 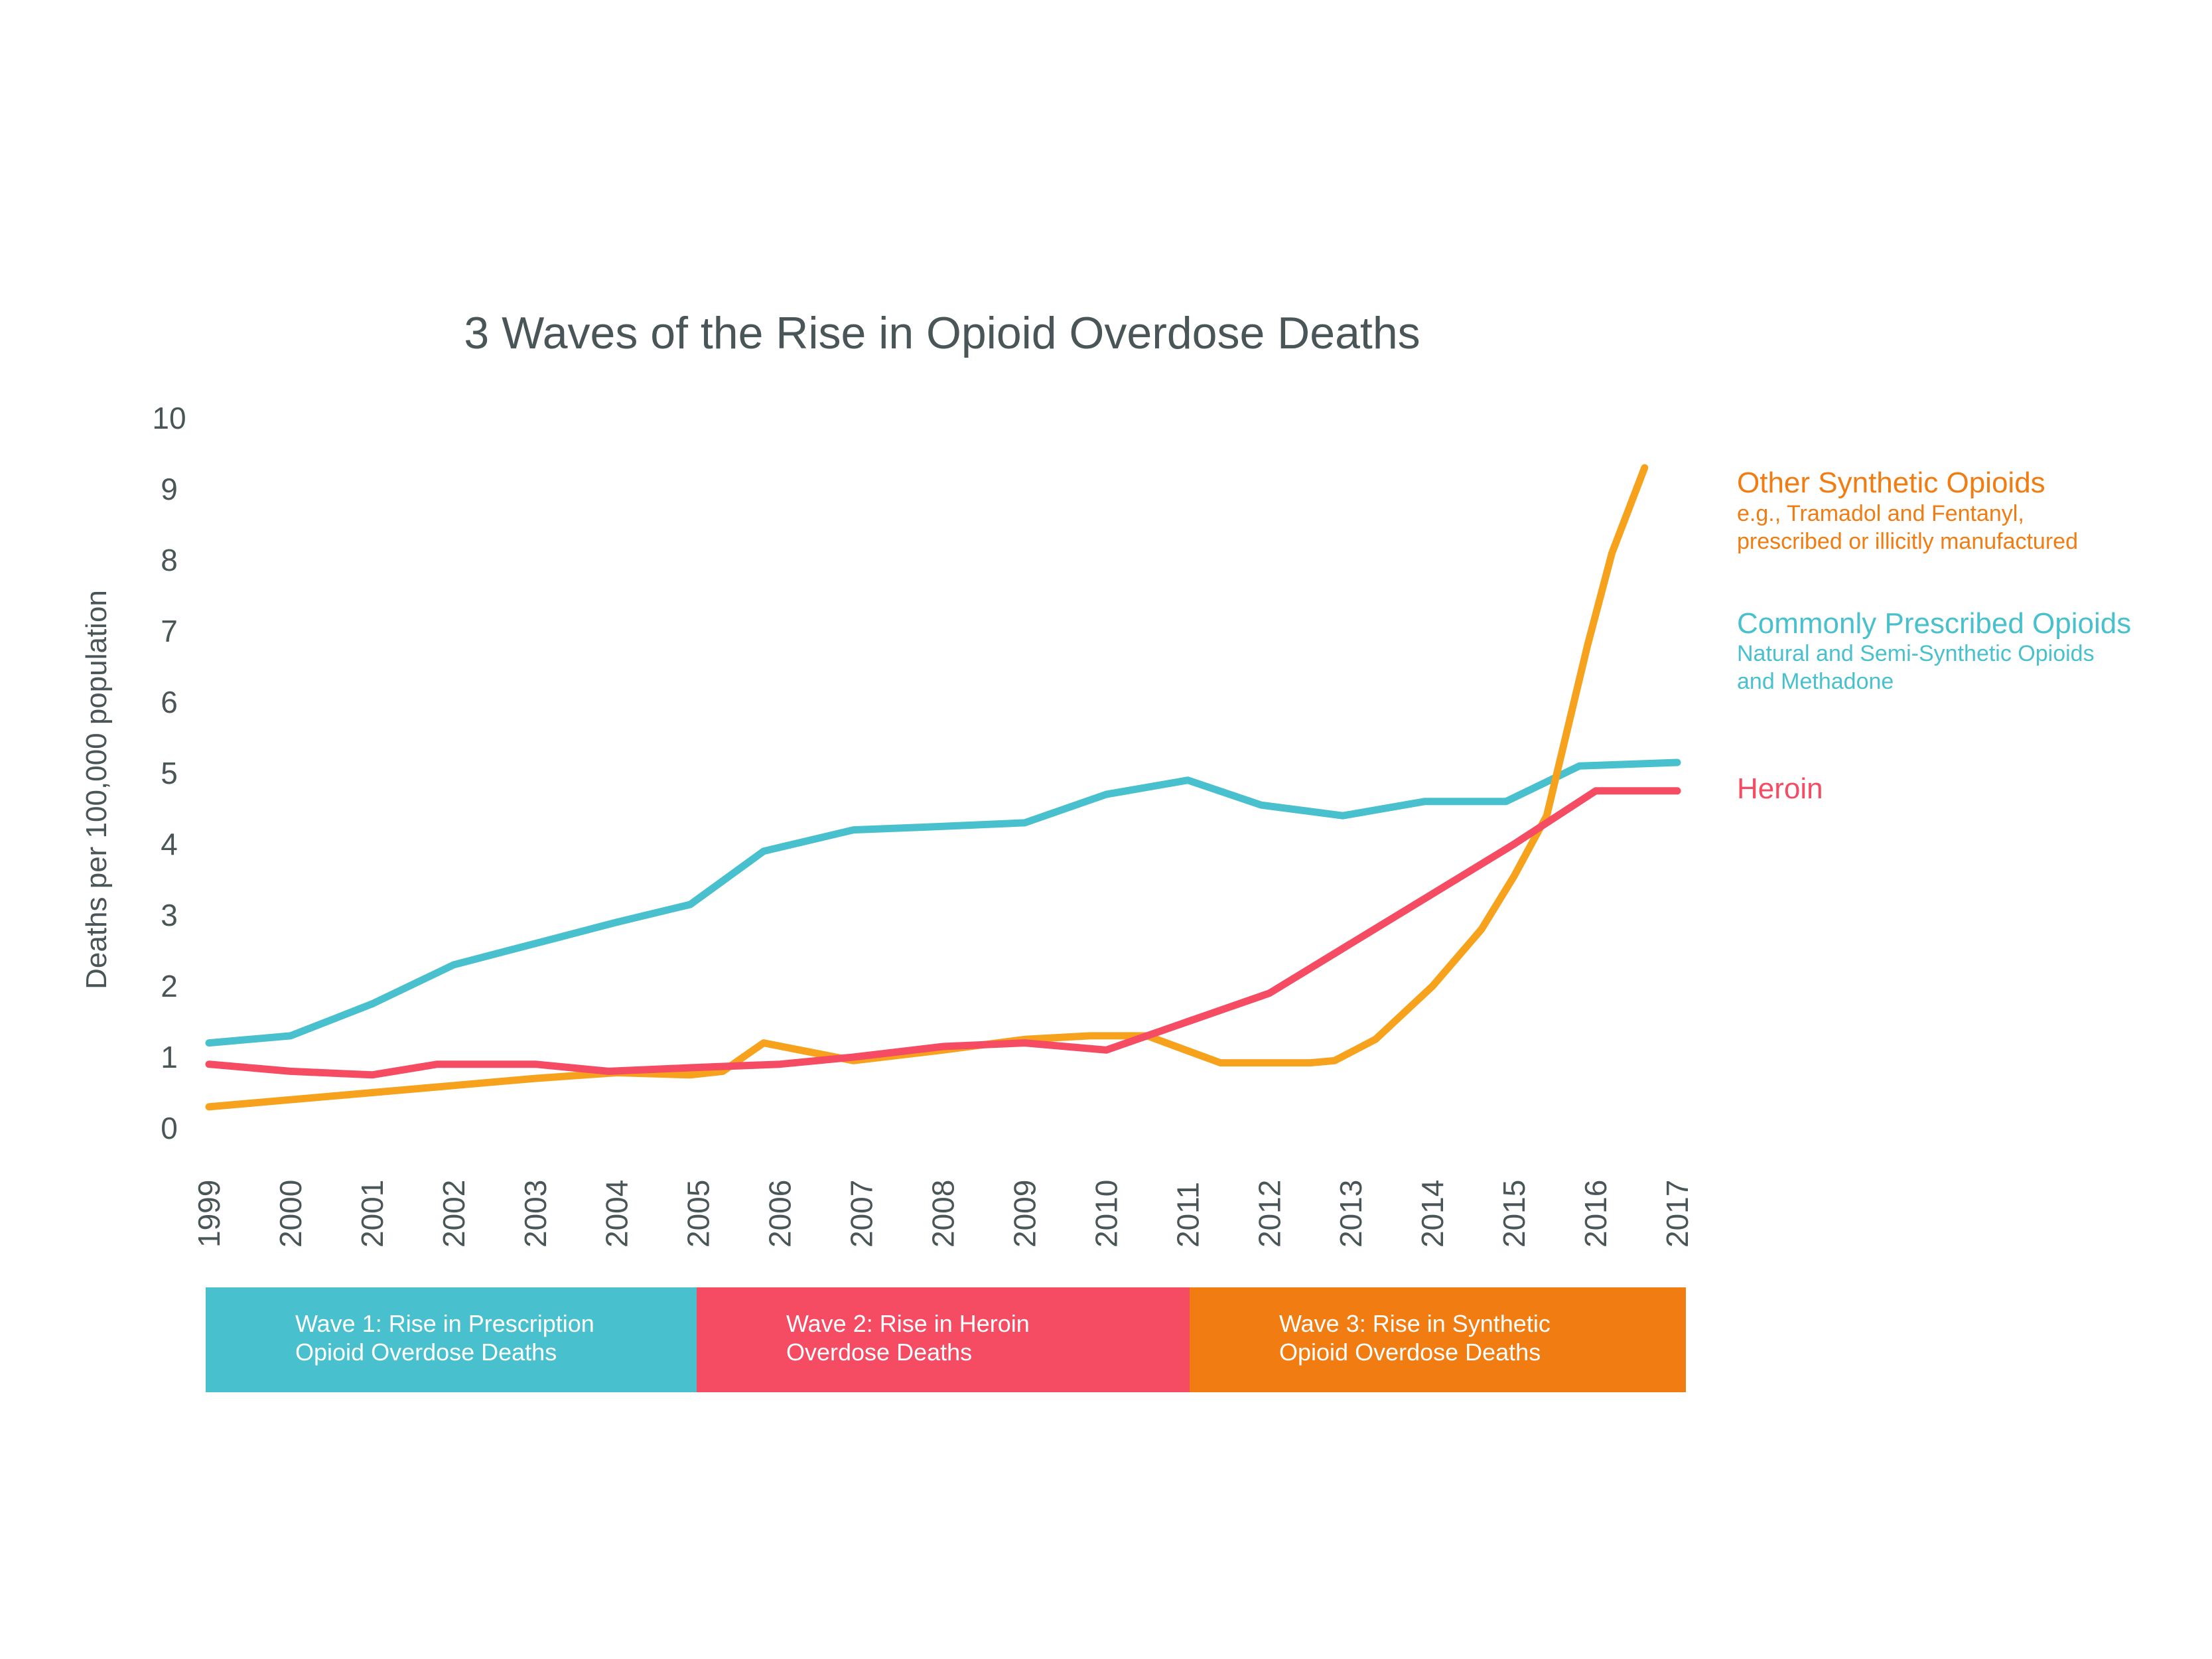 What do you see at coordinates (169, 489) in the screenshot?
I see `y-tick-label: 9` at bounding box center [169, 489].